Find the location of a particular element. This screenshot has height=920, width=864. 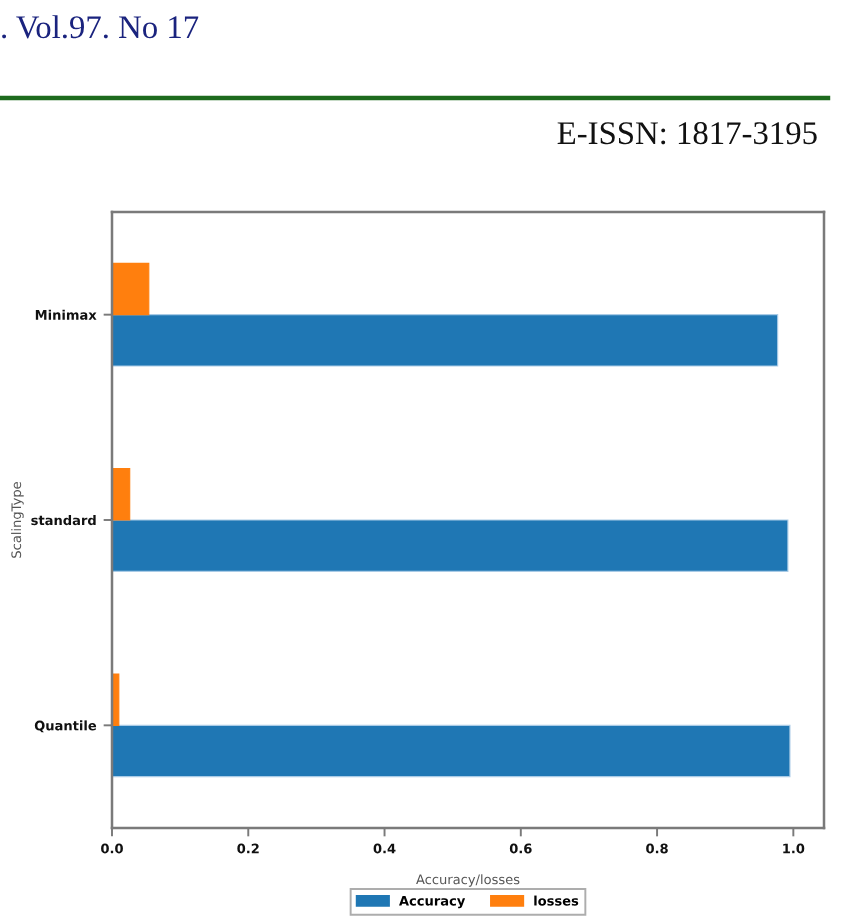

text: . Vol.97. No 17 is located at coordinates (100, 27).